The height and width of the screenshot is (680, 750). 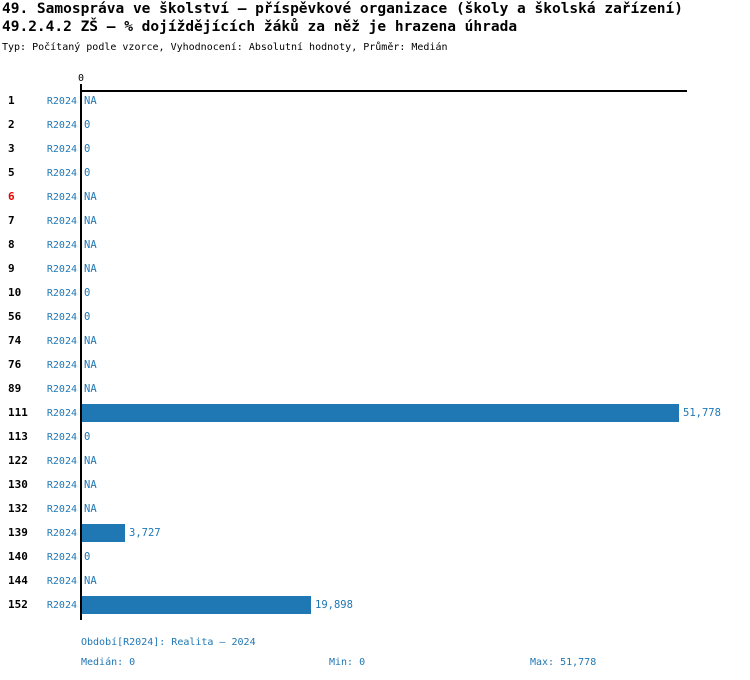 I want to click on chart-row: 76 R2024 NA, so click(x=375, y=365).